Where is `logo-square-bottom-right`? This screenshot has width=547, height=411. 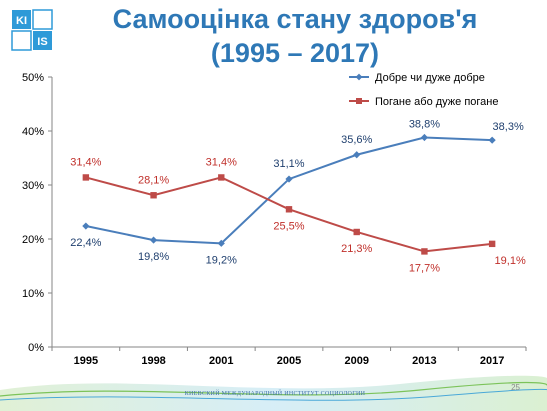 logo-square-bottom-right is located at coordinates (42, 40).